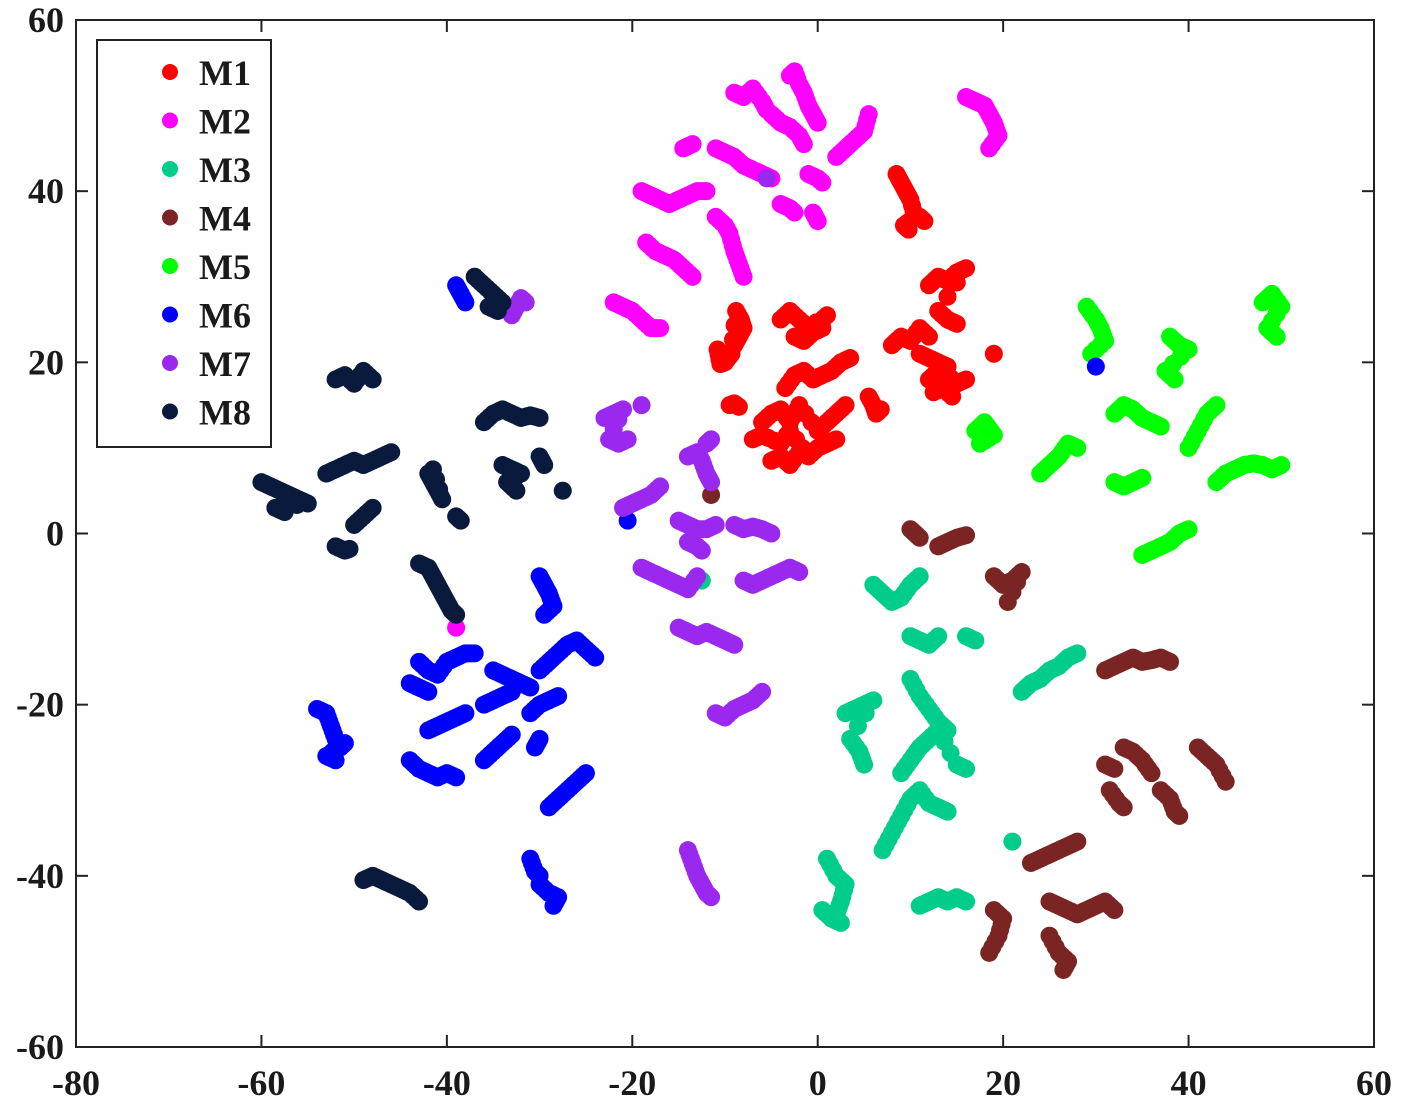 This screenshot has width=1417, height=1119. I want to click on y-tick-label: -20, so click(40, 705).